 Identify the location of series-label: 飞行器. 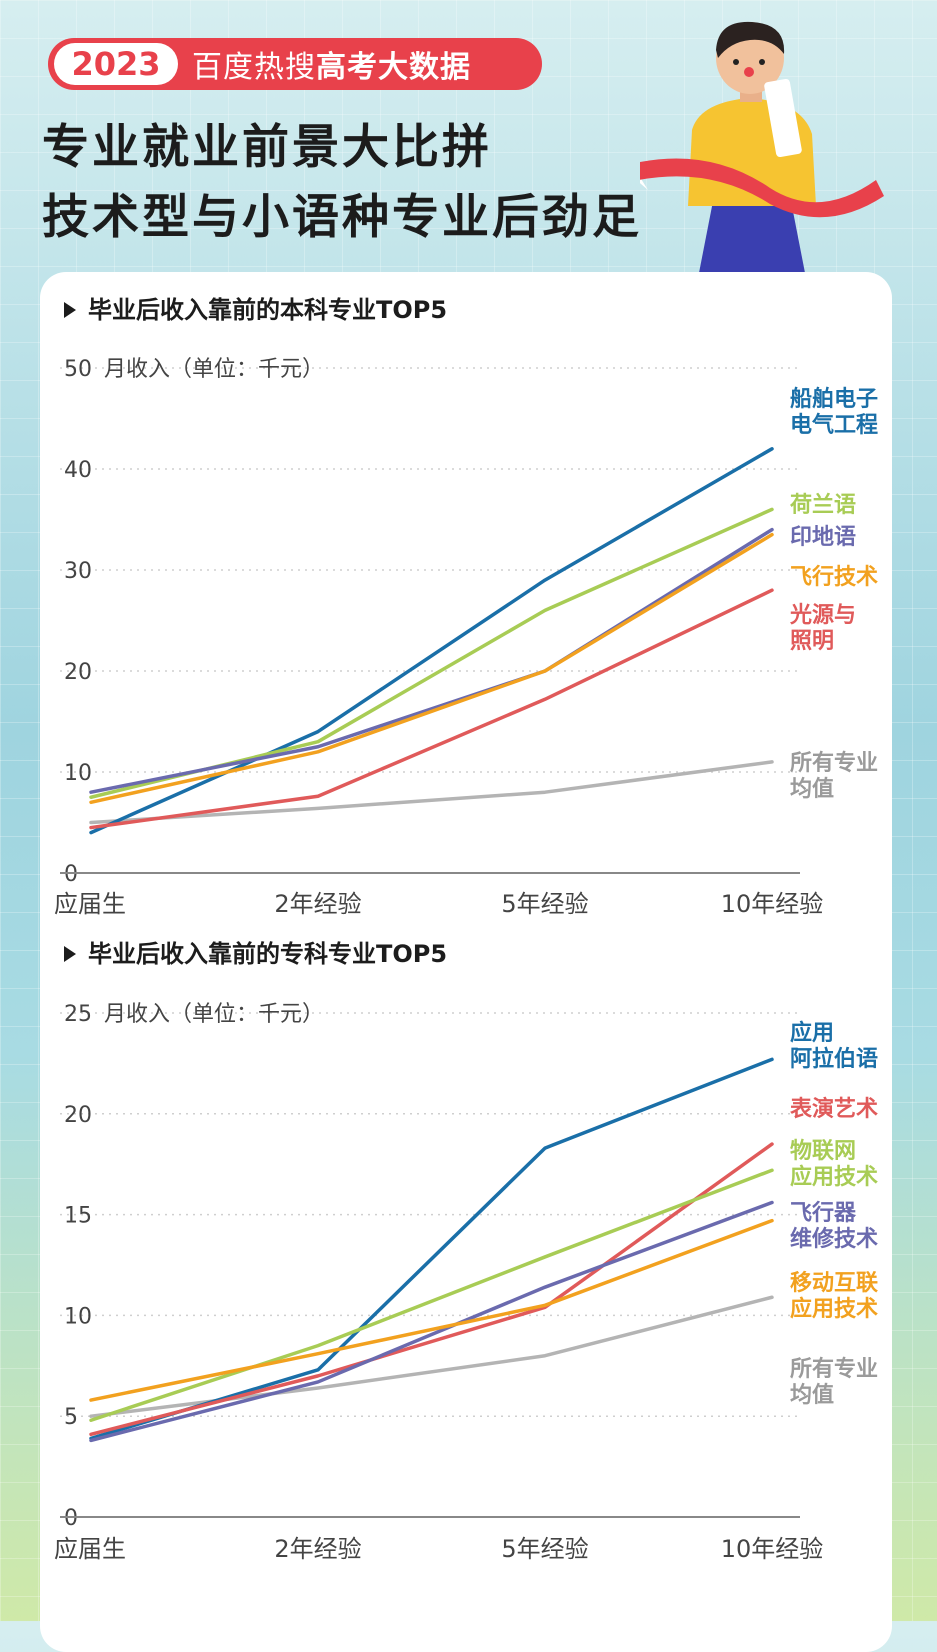
(823, 1213).